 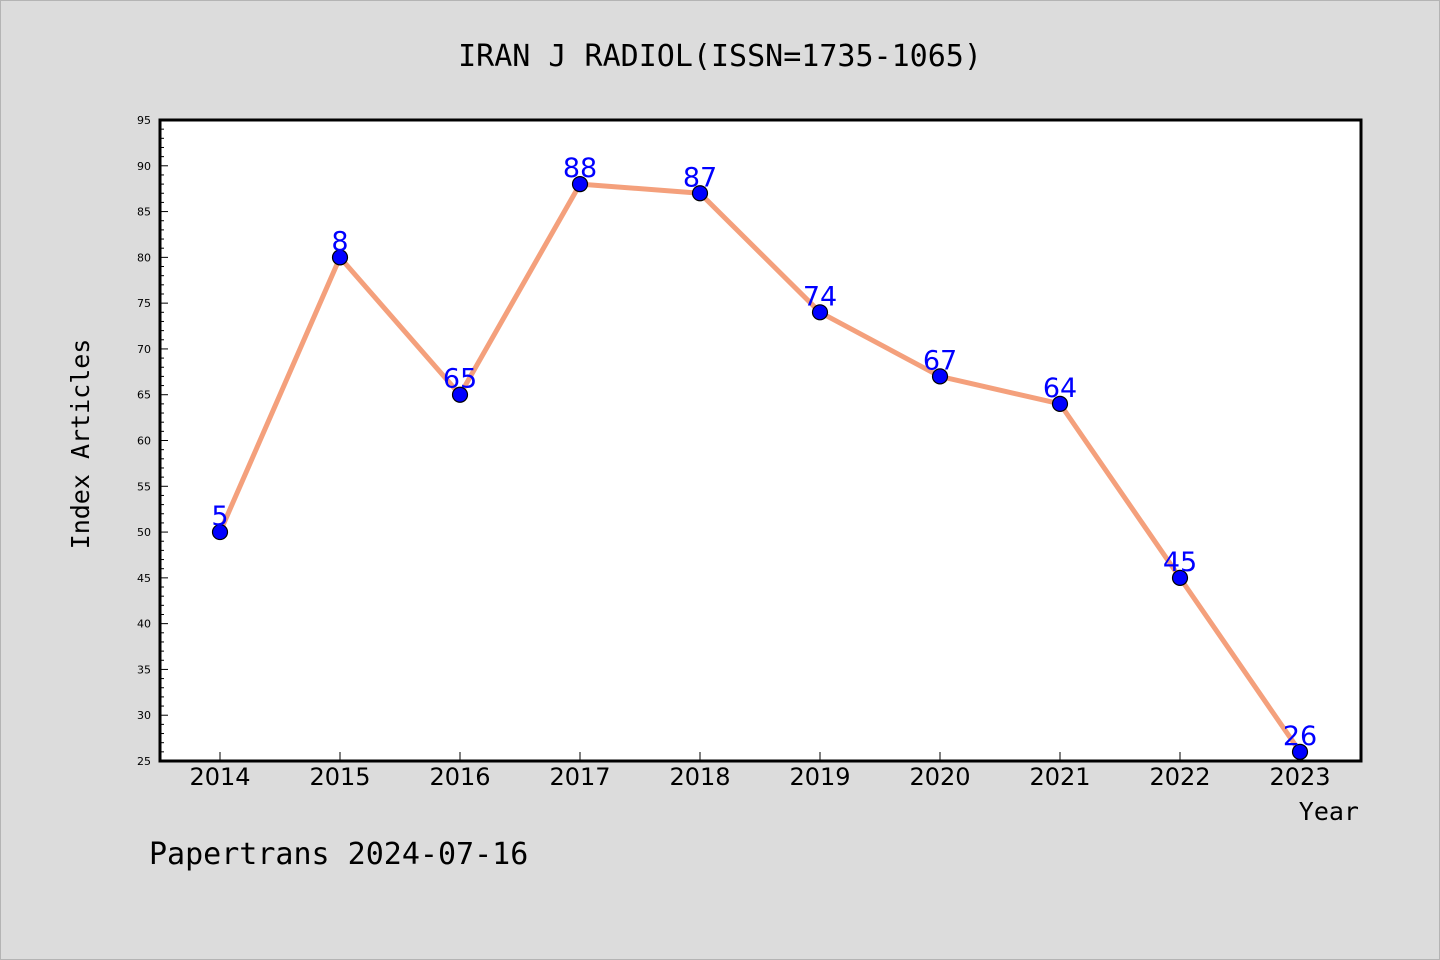 What do you see at coordinates (460, 379) in the screenshot?
I see `data-label: 65` at bounding box center [460, 379].